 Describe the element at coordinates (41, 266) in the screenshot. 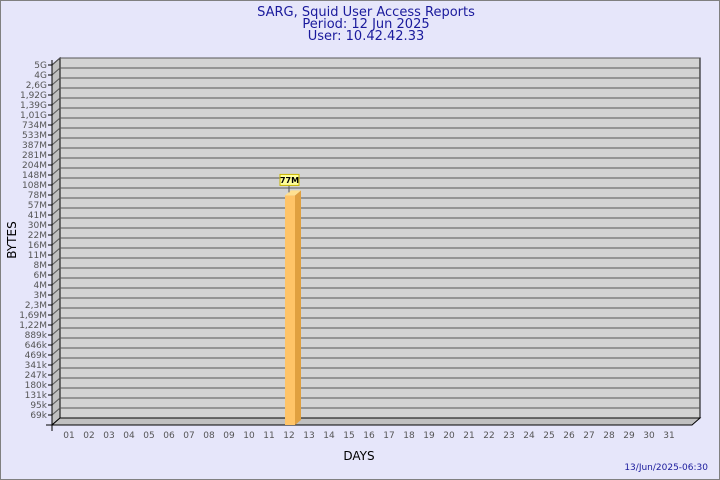

I see `y-tick-label: 8M` at that location.